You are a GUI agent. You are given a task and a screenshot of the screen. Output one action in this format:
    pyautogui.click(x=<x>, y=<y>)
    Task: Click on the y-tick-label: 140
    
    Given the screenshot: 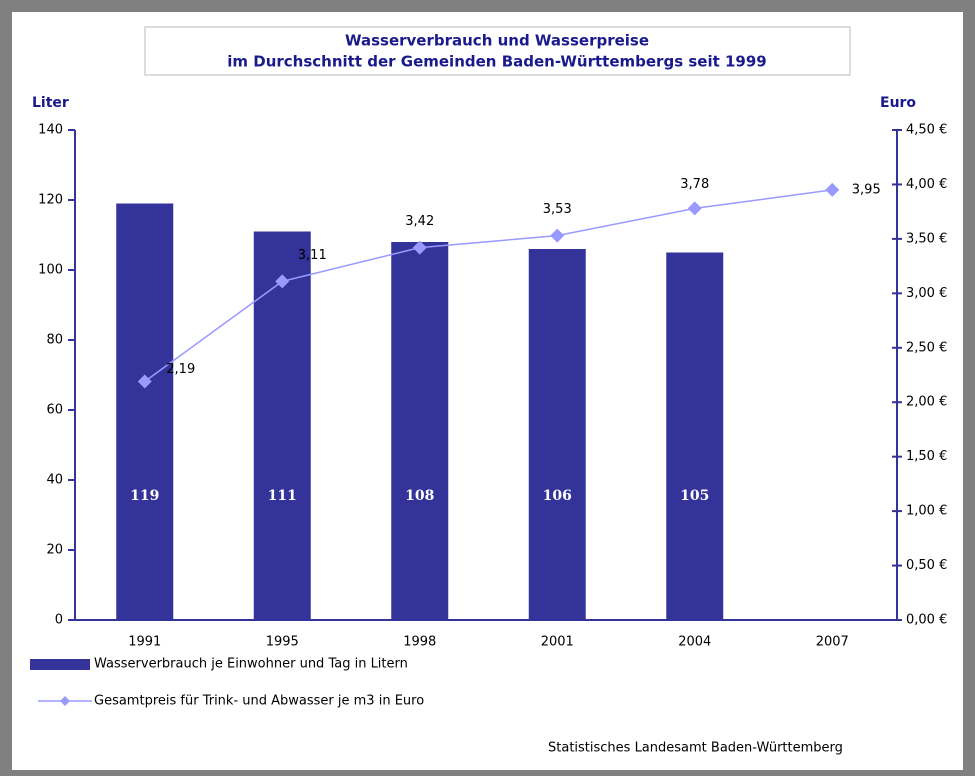 What is the action you would take?
    pyautogui.click(x=50, y=130)
    